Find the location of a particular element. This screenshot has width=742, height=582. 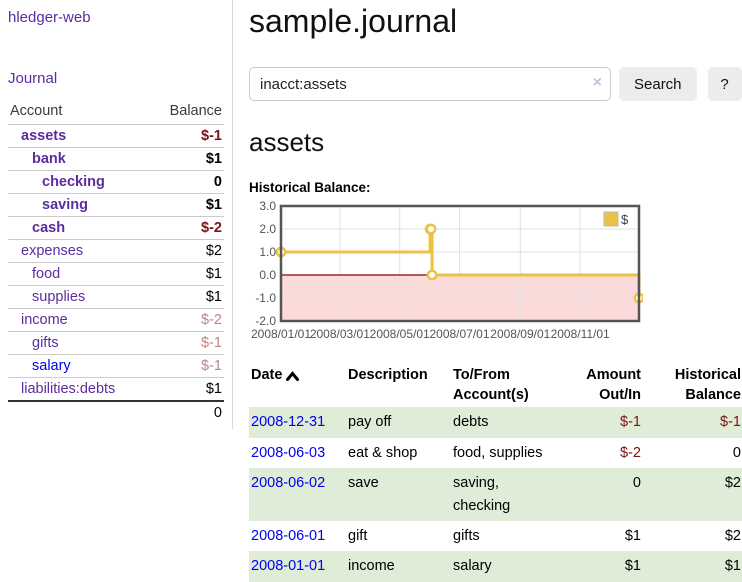

transaction-description: gift is located at coordinates (358, 536).